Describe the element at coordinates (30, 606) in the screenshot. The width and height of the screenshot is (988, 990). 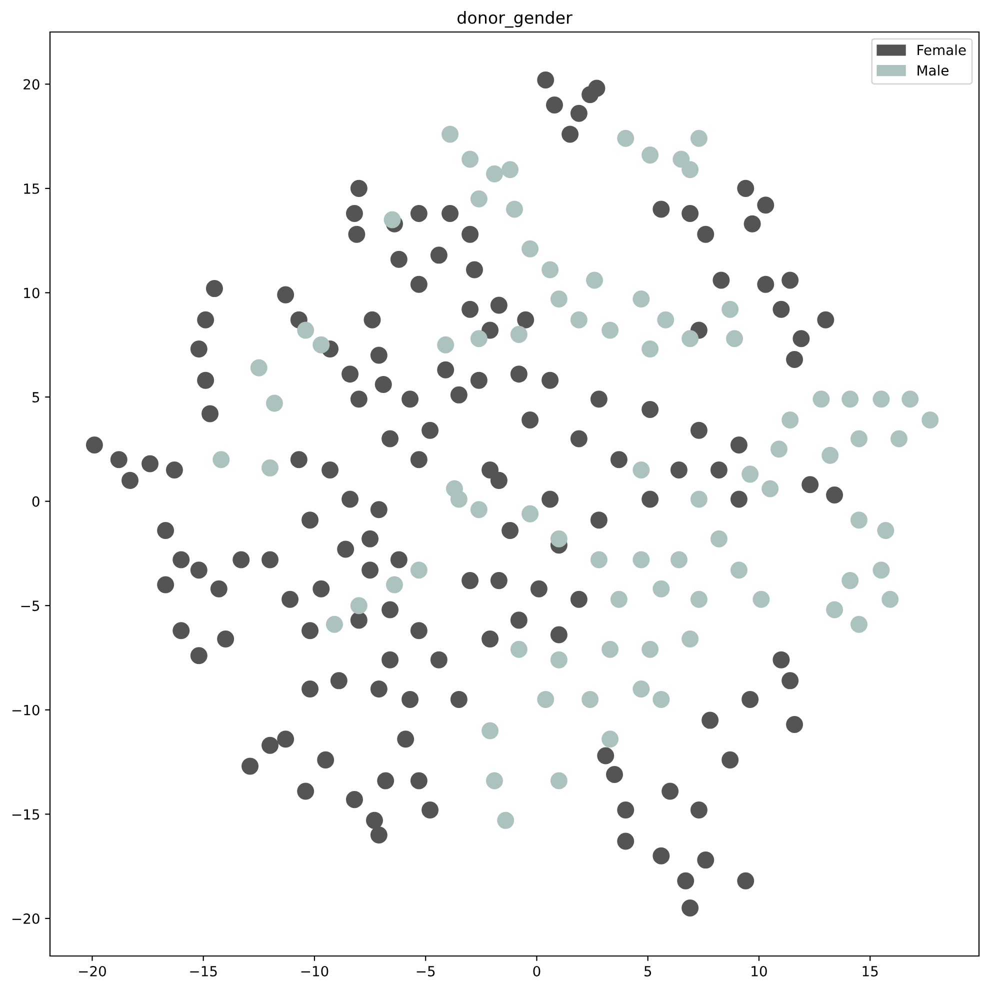
I see `y-tick-label: −5` at that location.